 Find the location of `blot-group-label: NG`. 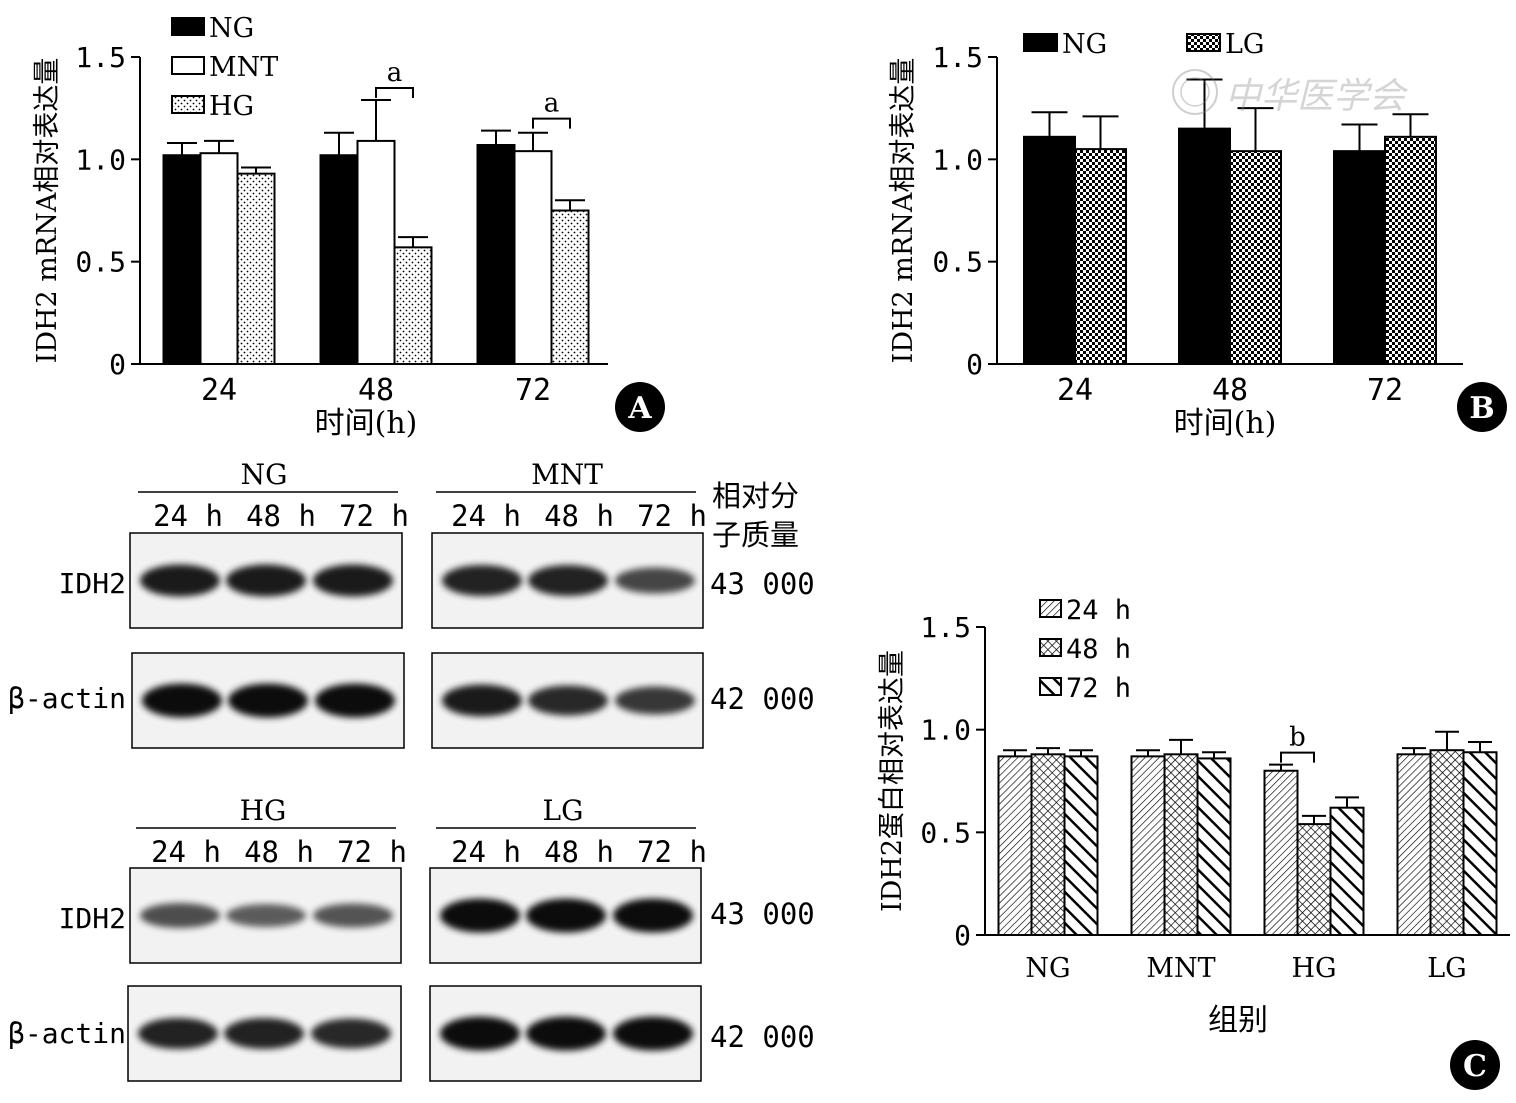

blot-group-label: NG is located at coordinates (264, 474).